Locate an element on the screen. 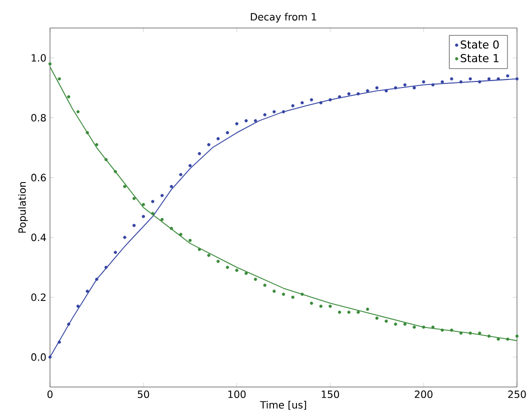 The height and width of the screenshot is (416, 530). y-axis-title: Population is located at coordinates (23, 207).